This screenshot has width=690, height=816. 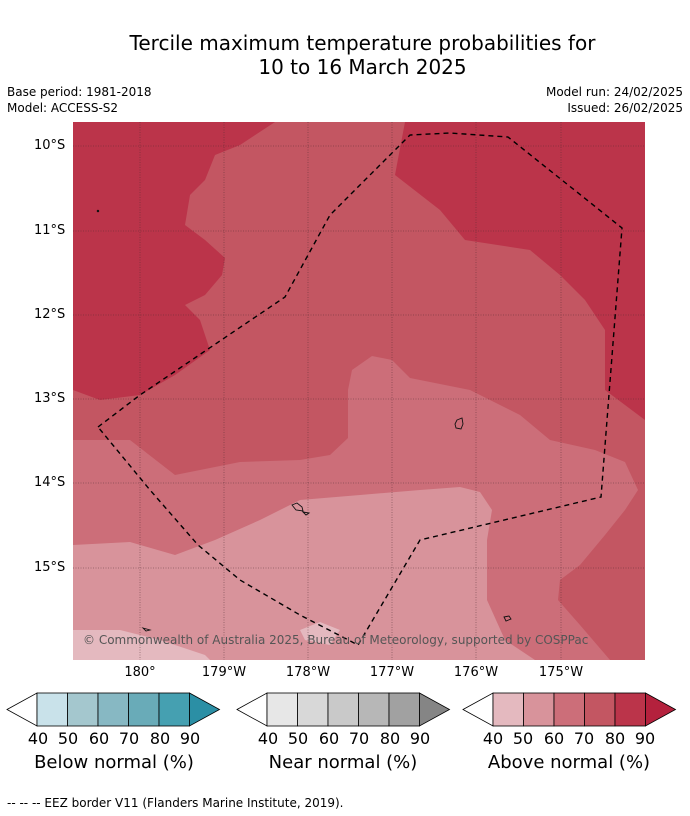 What do you see at coordinates (99, 738) in the screenshot?
I see `tick-below-60: 60` at bounding box center [99, 738].